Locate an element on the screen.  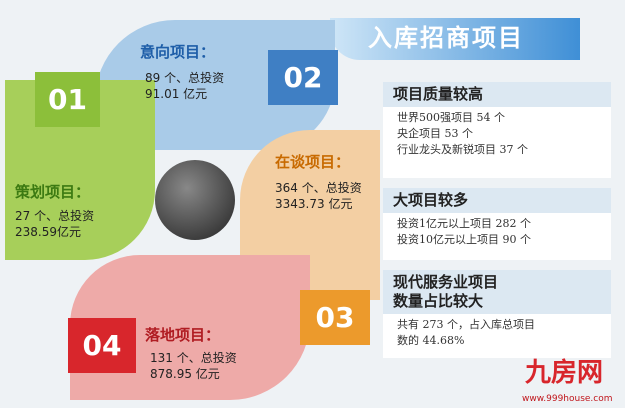
stage-label-2: 意向项目： is located at coordinates (178, 52).